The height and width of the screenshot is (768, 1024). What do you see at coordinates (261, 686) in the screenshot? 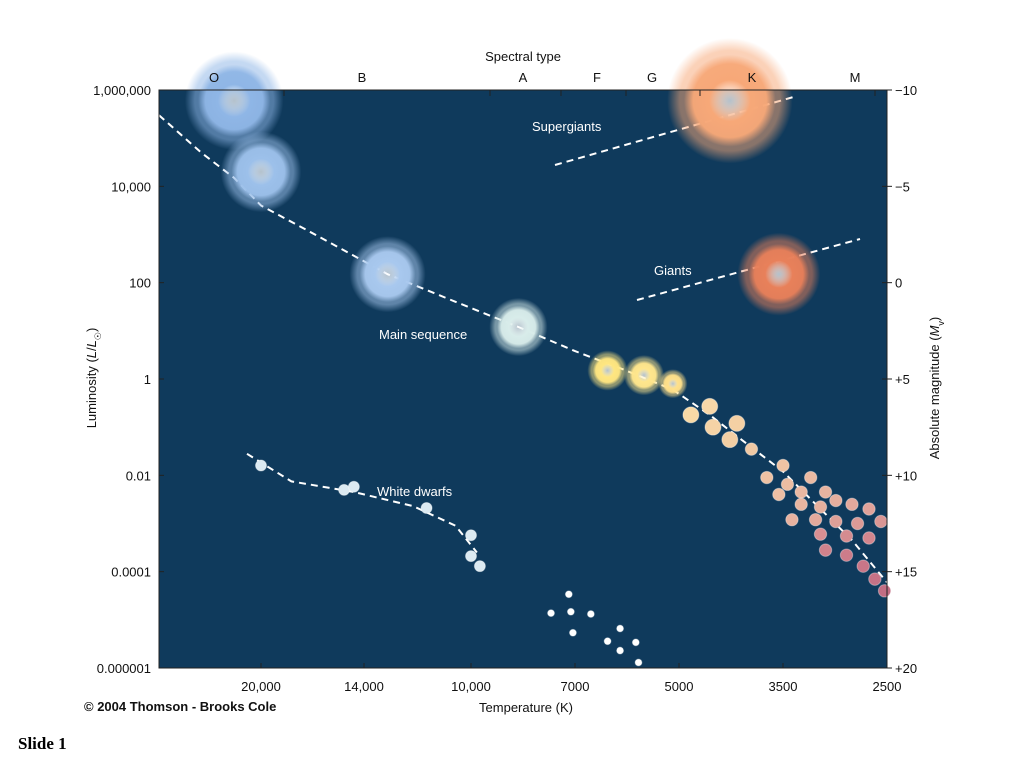
I see `x-tick-label: 20,000` at bounding box center [261, 686].